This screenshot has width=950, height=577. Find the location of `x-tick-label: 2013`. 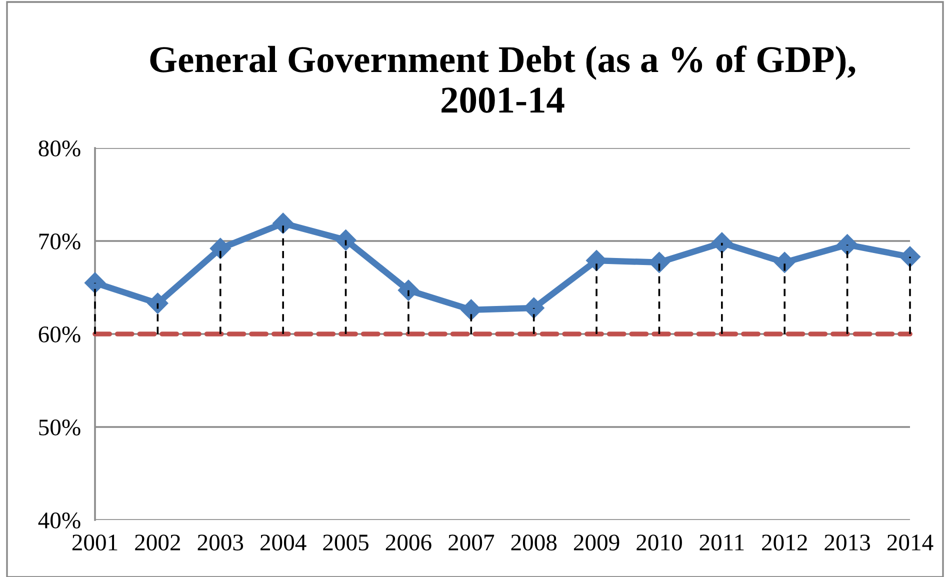

x-tick-label: 2013 is located at coordinates (847, 542).